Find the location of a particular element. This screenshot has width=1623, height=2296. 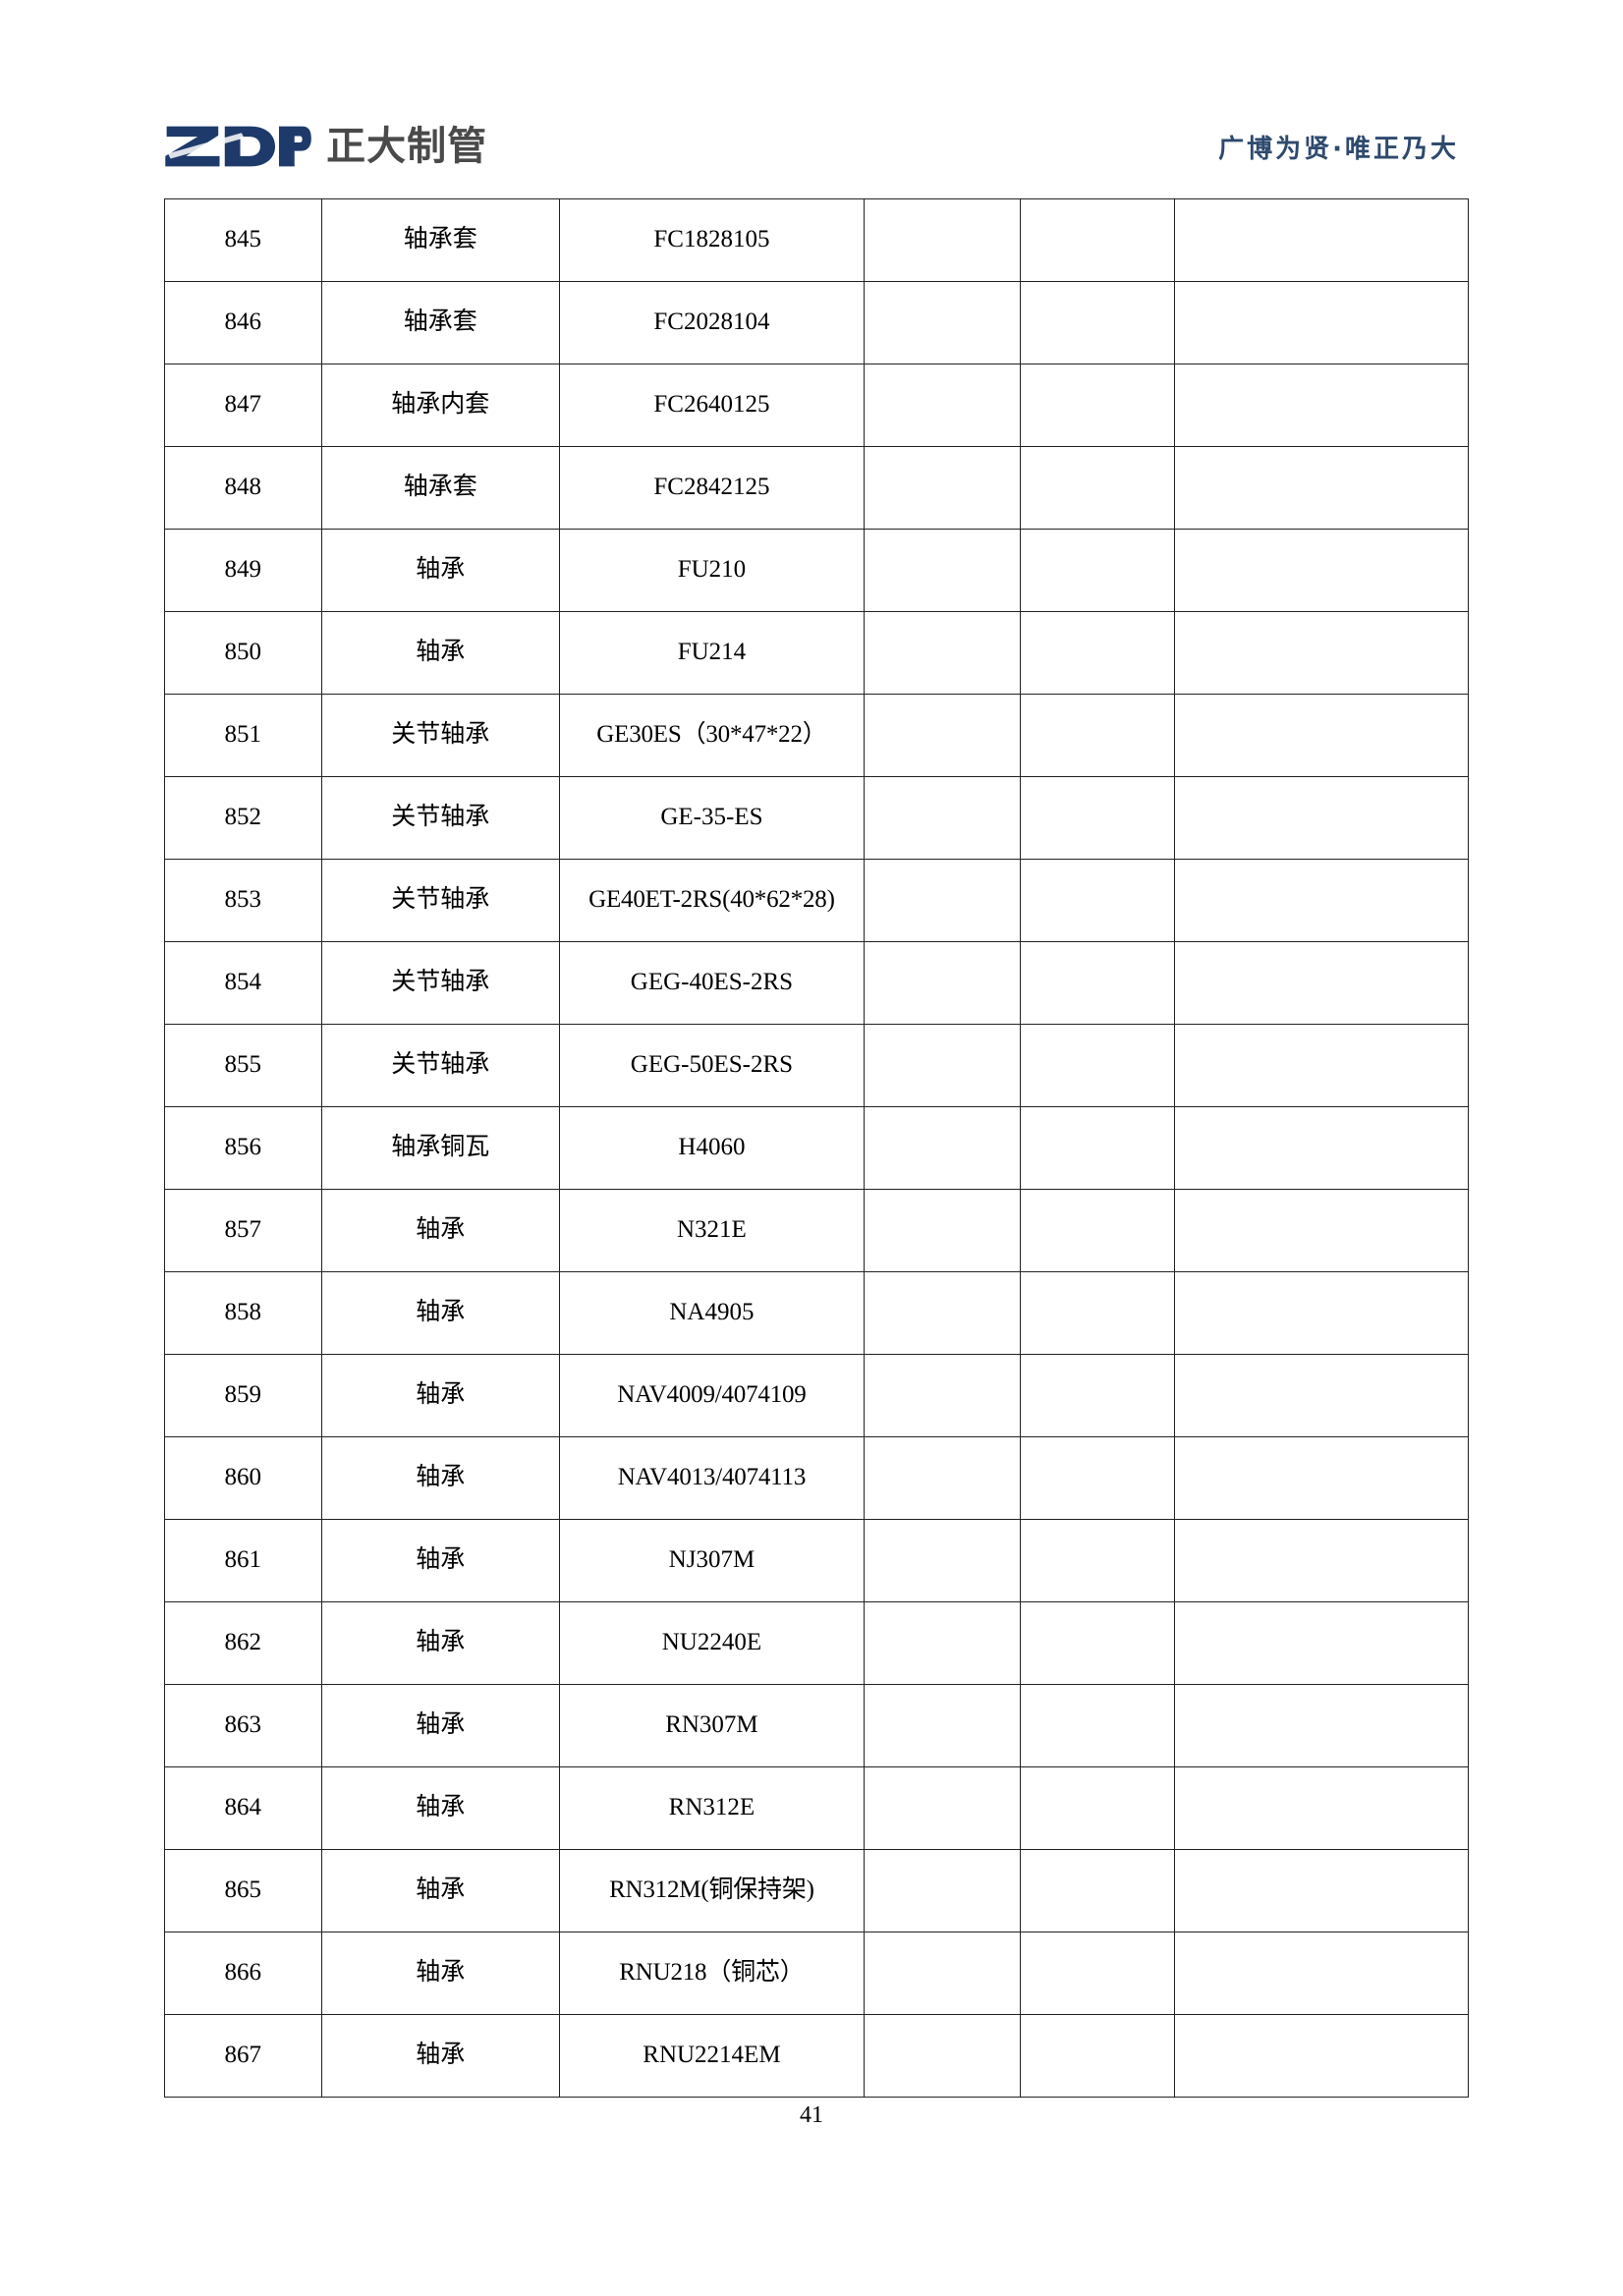

cell-model: H4060 is located at coordinates (712, 1148).